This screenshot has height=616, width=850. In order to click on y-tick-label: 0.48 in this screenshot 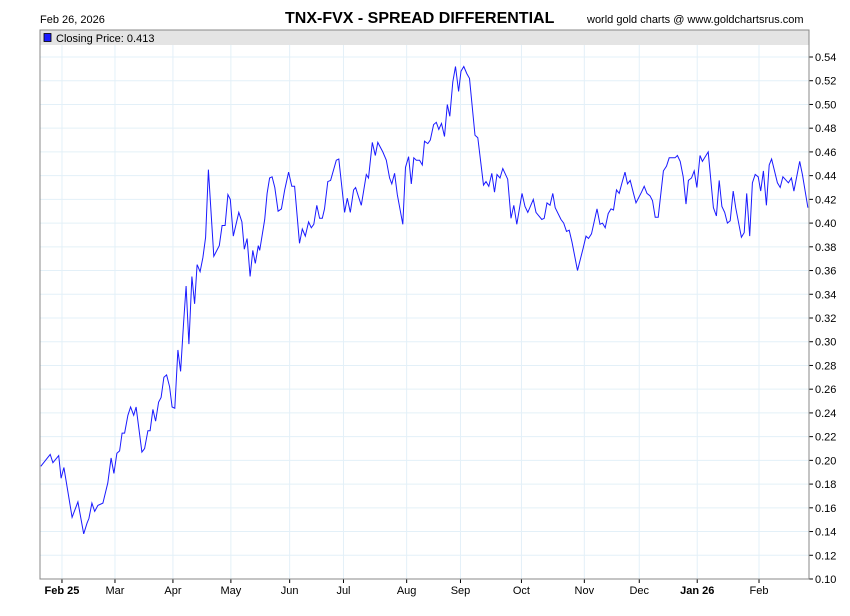, I will do `click(825, 129)`.